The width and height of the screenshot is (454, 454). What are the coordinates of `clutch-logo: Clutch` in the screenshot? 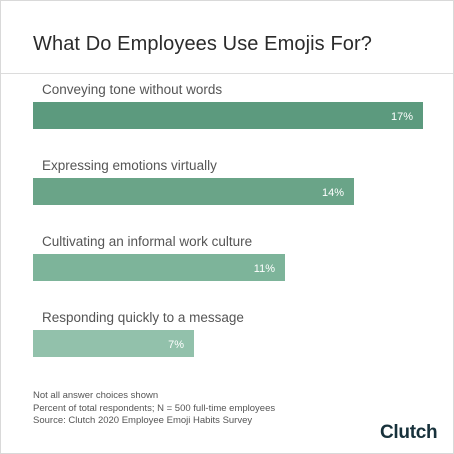 It's located at (409, 432).